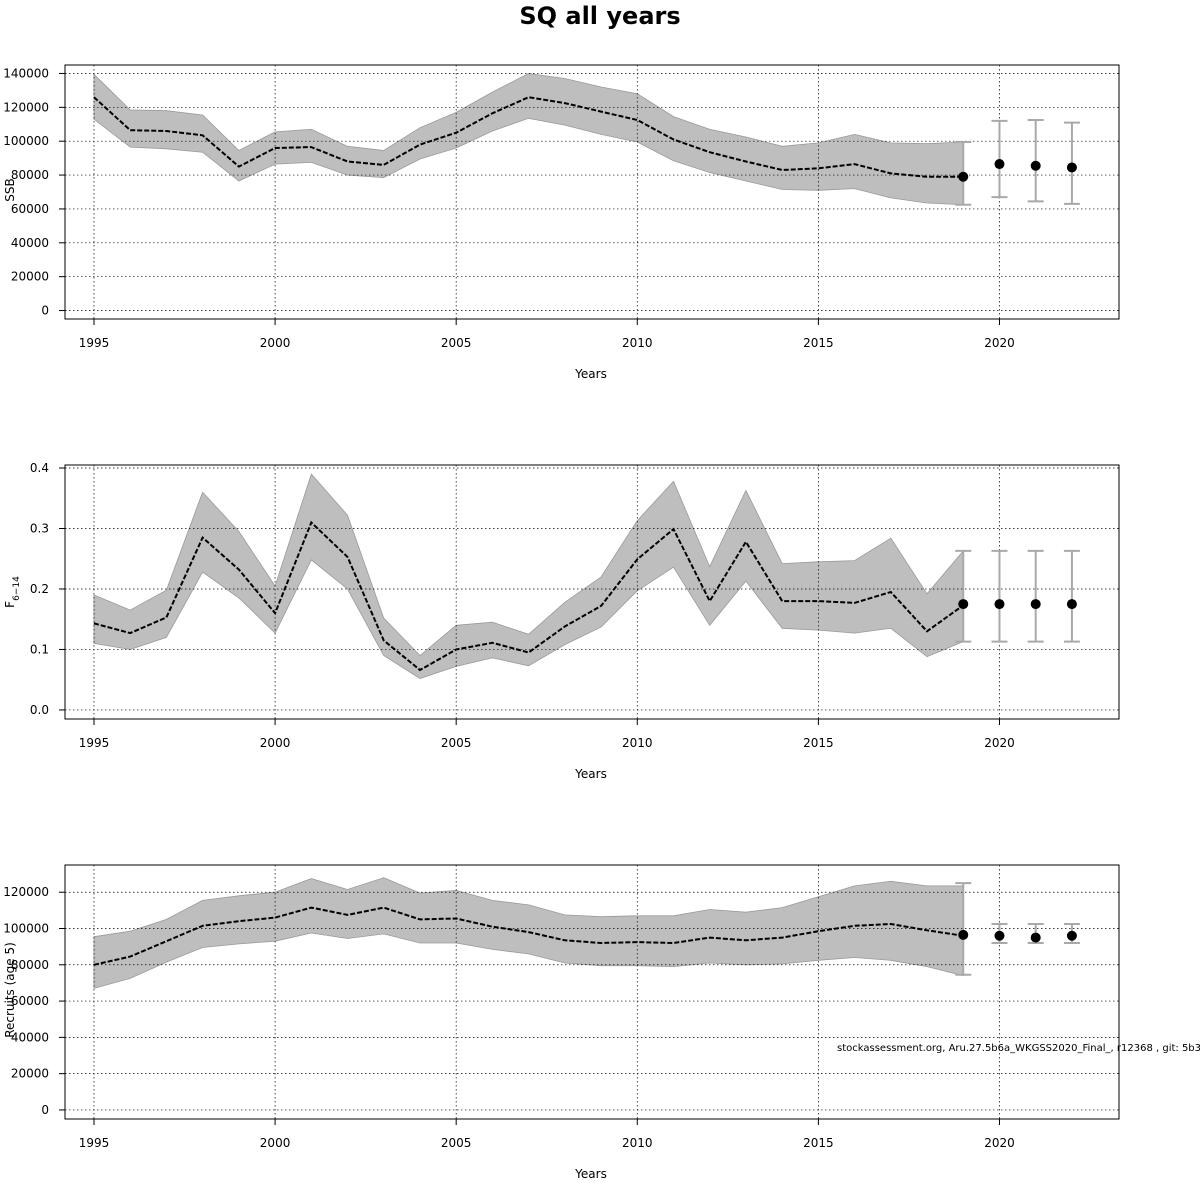 This screenshot has width=1200, height=1200. What do you see at coordinates (39, 589) in the screenshot?
I see `y-tick-label: 0.2` at bounding box center [39, 589].